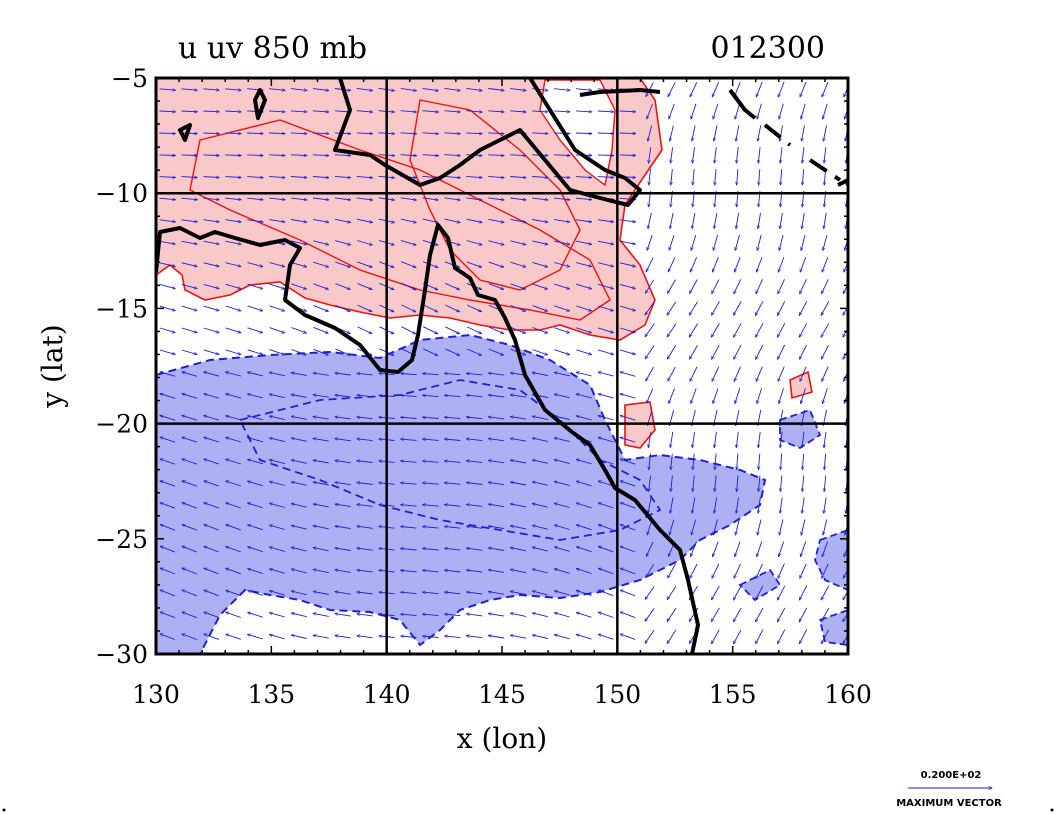  What do you see at coordinates (1052, 810) in the screenshot?
I see `corner-mark` at bounding box center [1052, 810].